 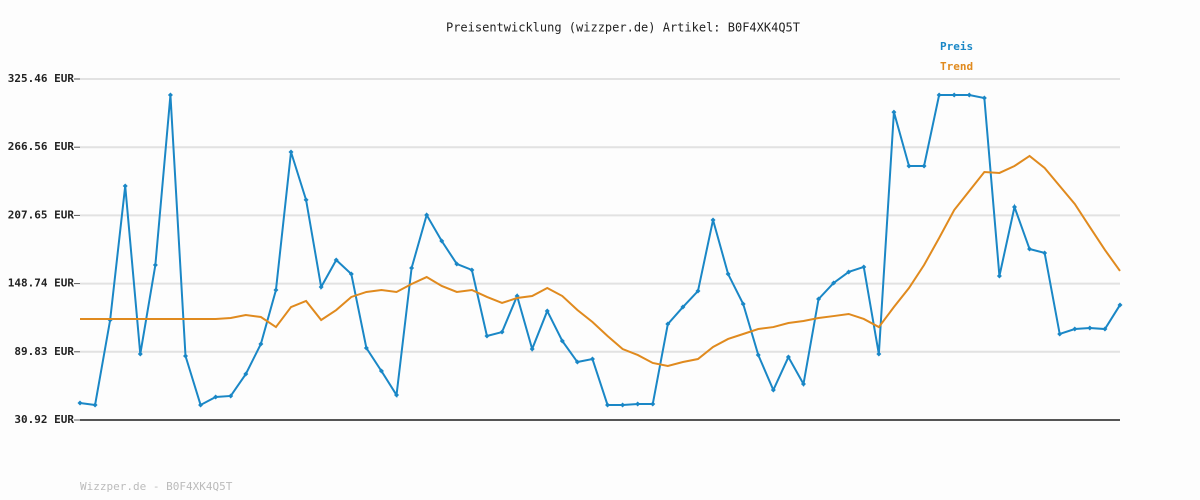 I want to click on y-tick-label: 89.83 EUR, so click(x=44, y=351).